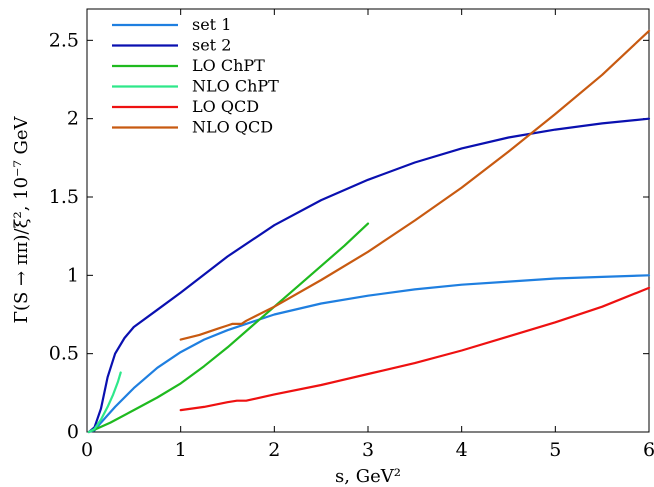  What do you see at coordinates (235, 86) in the screenshot?
I see `legend-label-4: NLO ChPT` at bounding box center [235, 86].